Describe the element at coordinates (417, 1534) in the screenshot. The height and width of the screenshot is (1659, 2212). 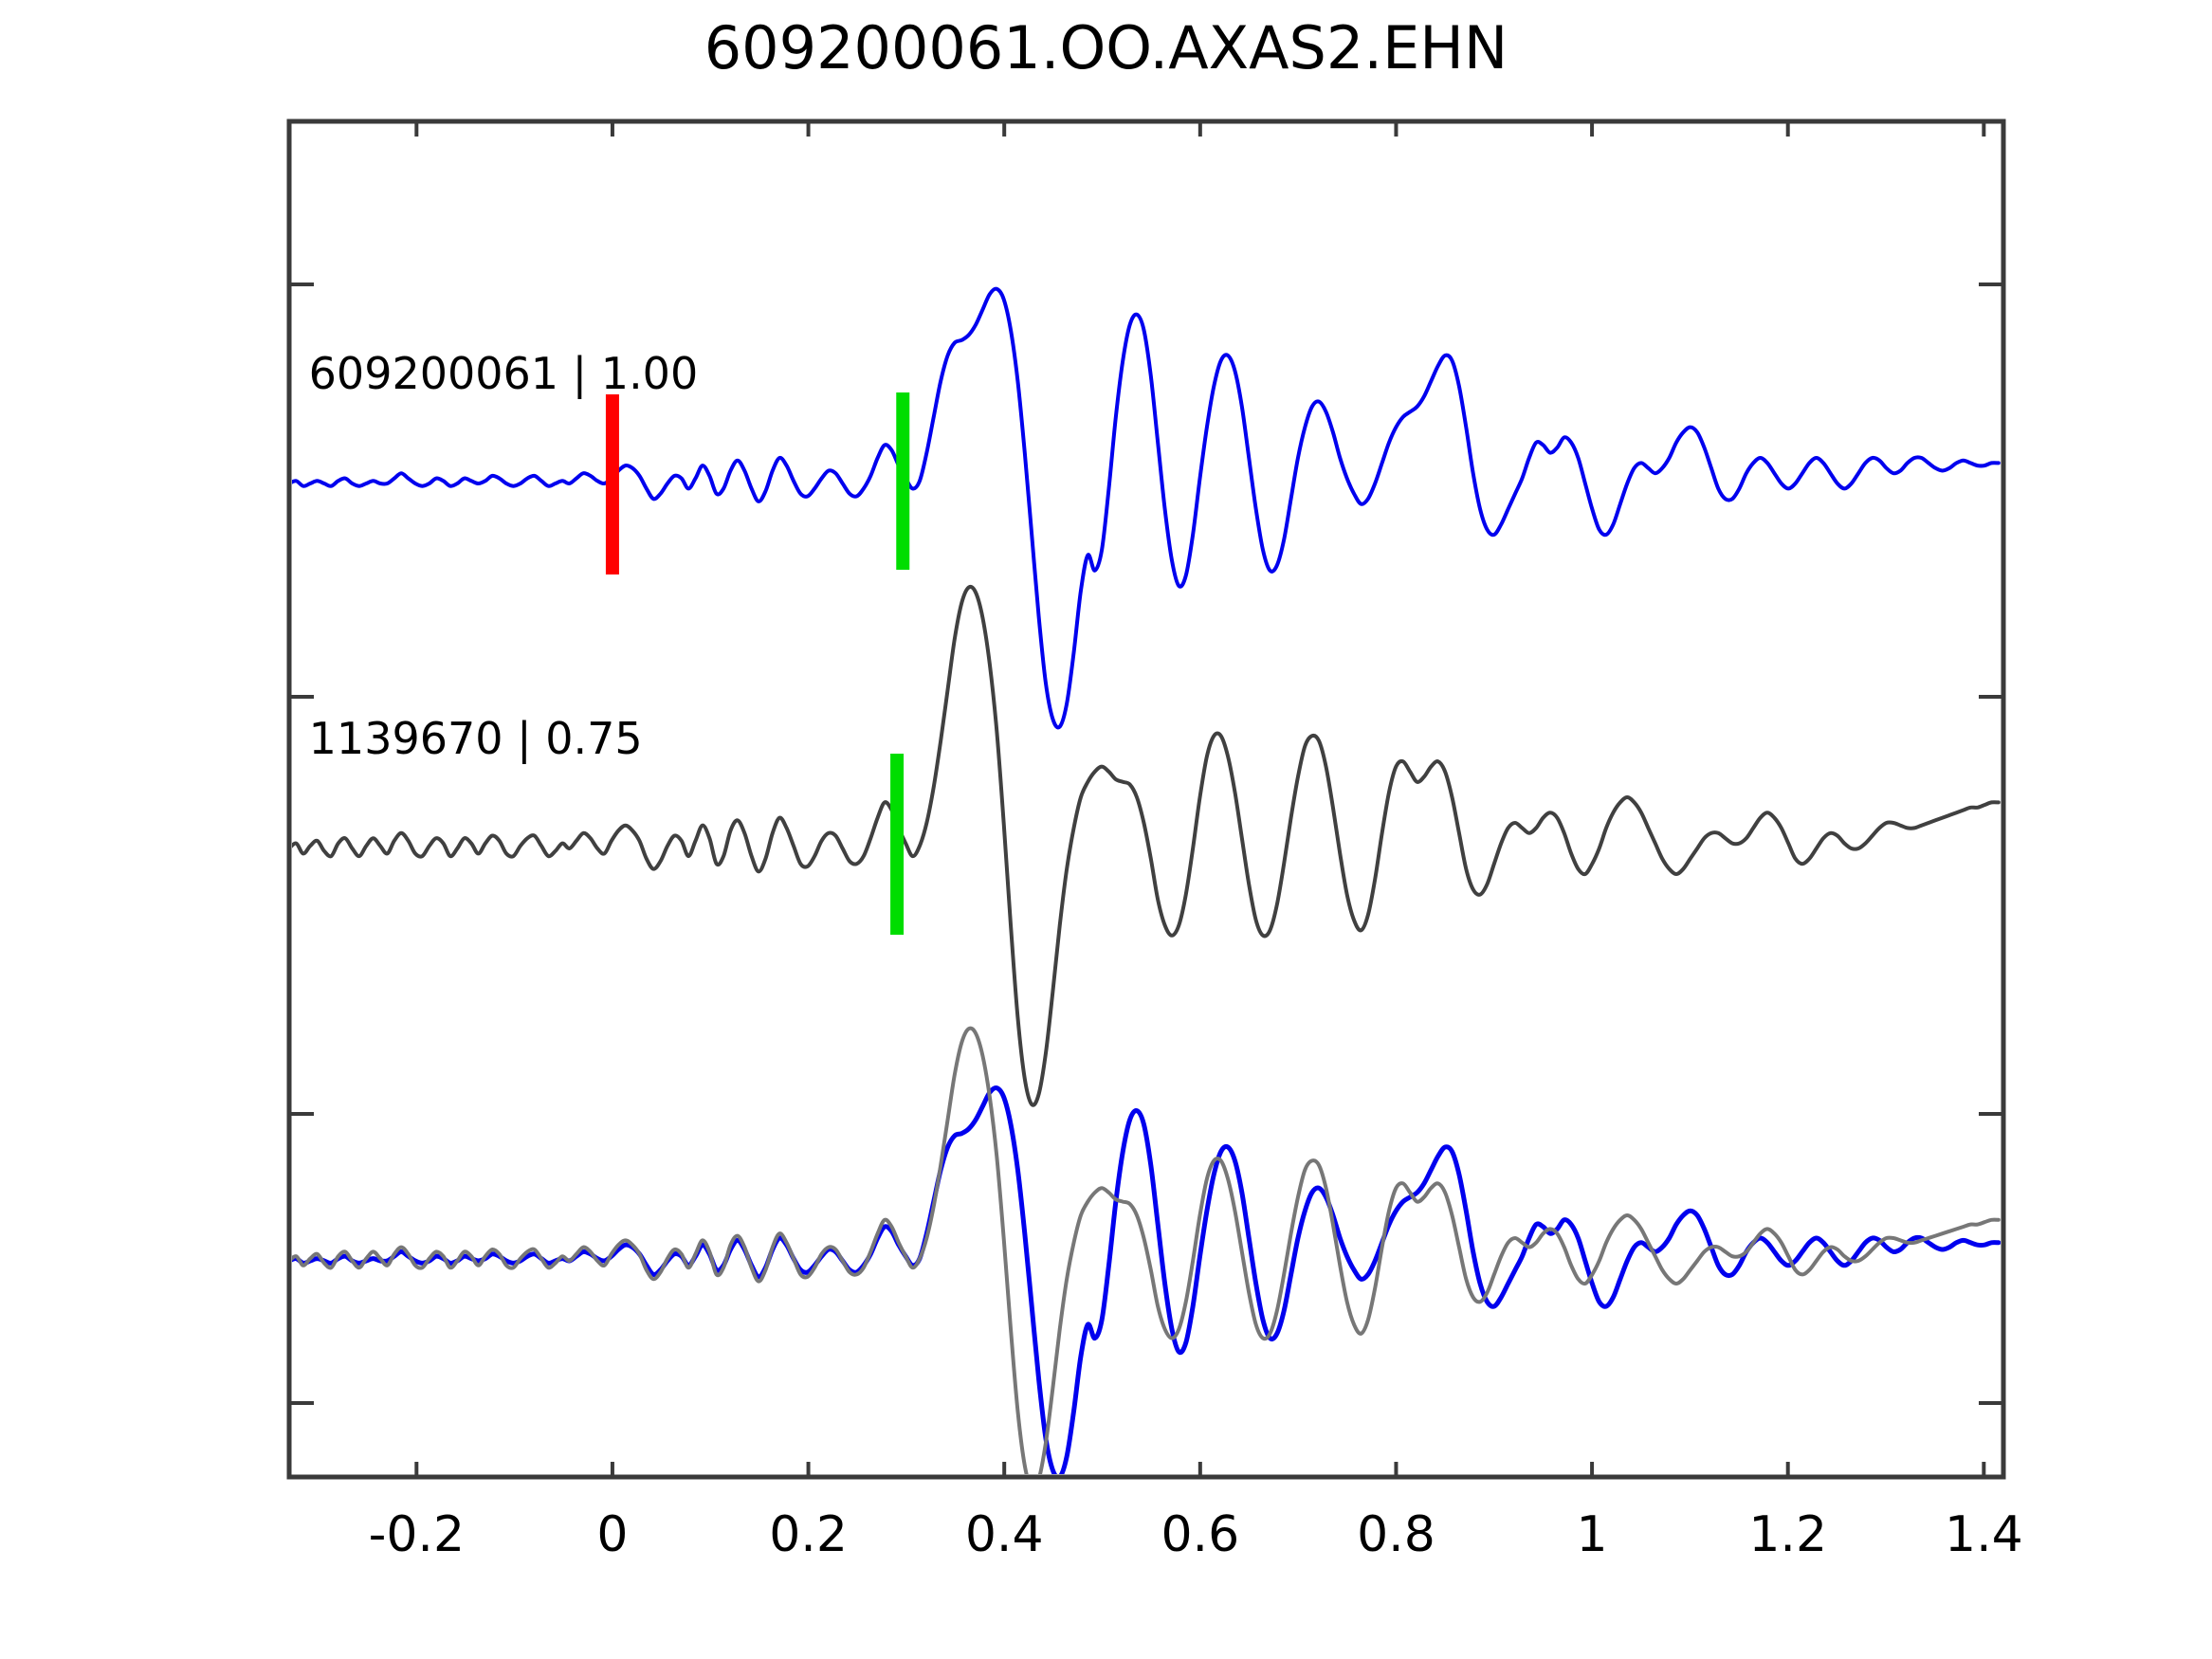
I see `x-tick-label: -0.2` at that location.